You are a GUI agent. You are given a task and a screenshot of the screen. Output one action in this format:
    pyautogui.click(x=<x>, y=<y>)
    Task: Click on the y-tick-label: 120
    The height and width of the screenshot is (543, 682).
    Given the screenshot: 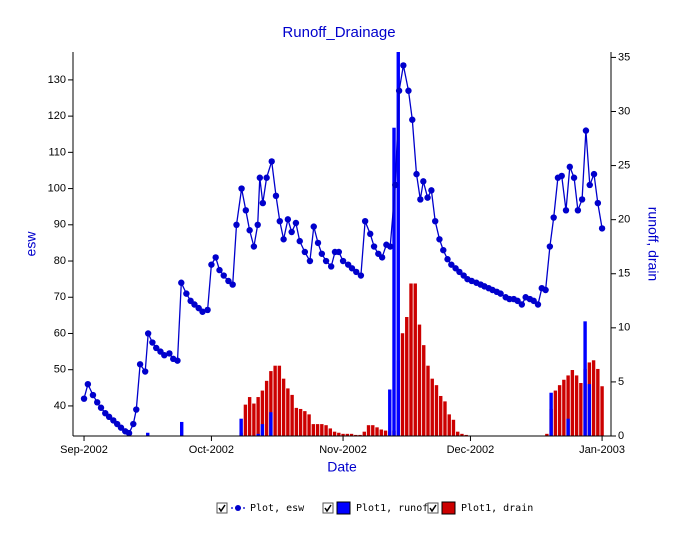 What is the action you would take?
    pyautogui.click(x=57, y=116)
    